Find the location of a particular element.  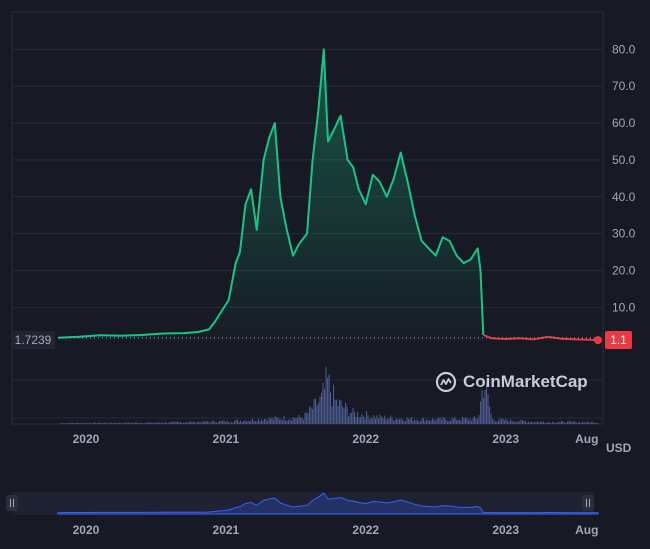

navigator: 2020 2021 2022 2023 Aug is located at coordinates (302, 514).